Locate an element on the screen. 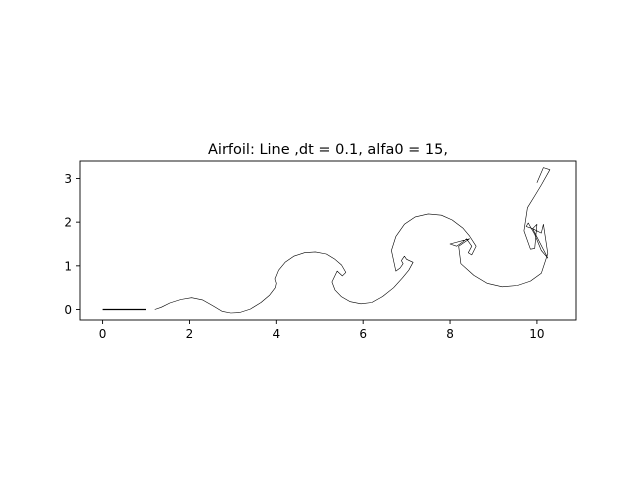  y-tick-label: 3 is located at coordinates (68, 179).